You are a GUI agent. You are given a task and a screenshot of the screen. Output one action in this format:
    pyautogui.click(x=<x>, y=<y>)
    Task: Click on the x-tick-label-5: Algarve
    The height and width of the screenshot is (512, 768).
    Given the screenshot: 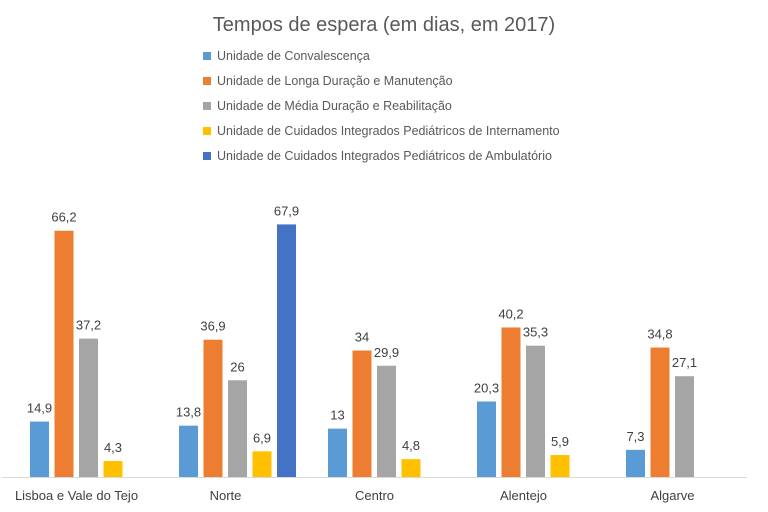 What is the action you would take?
    pyautogui.click(x=672, y=495)
    